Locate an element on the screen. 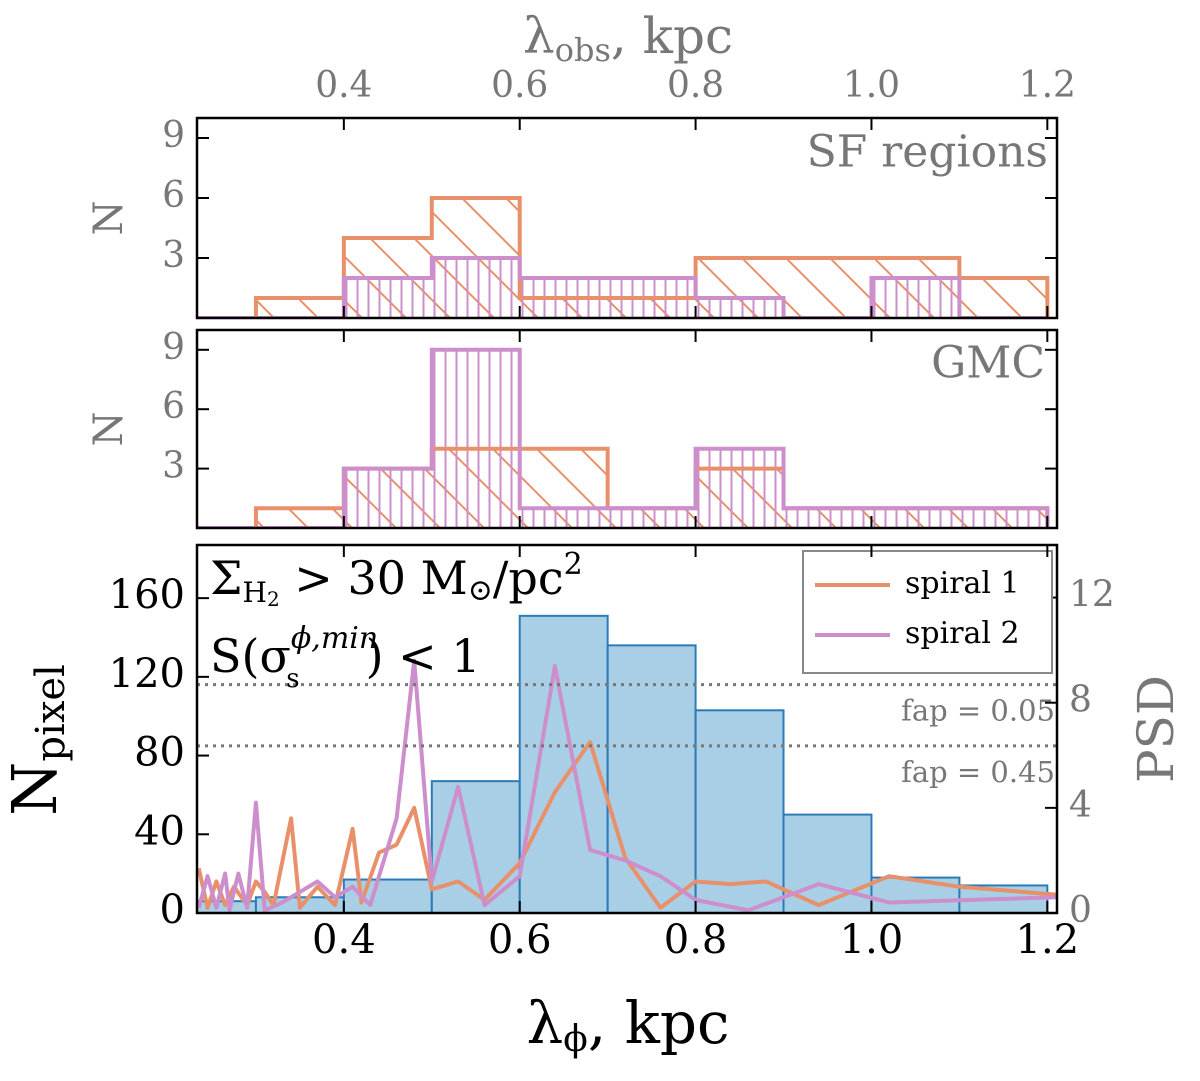 The image size is (1200, 1081). annotation: ΣH2 > 30 M⊙/pc2 is located at coordinates (396, 579).